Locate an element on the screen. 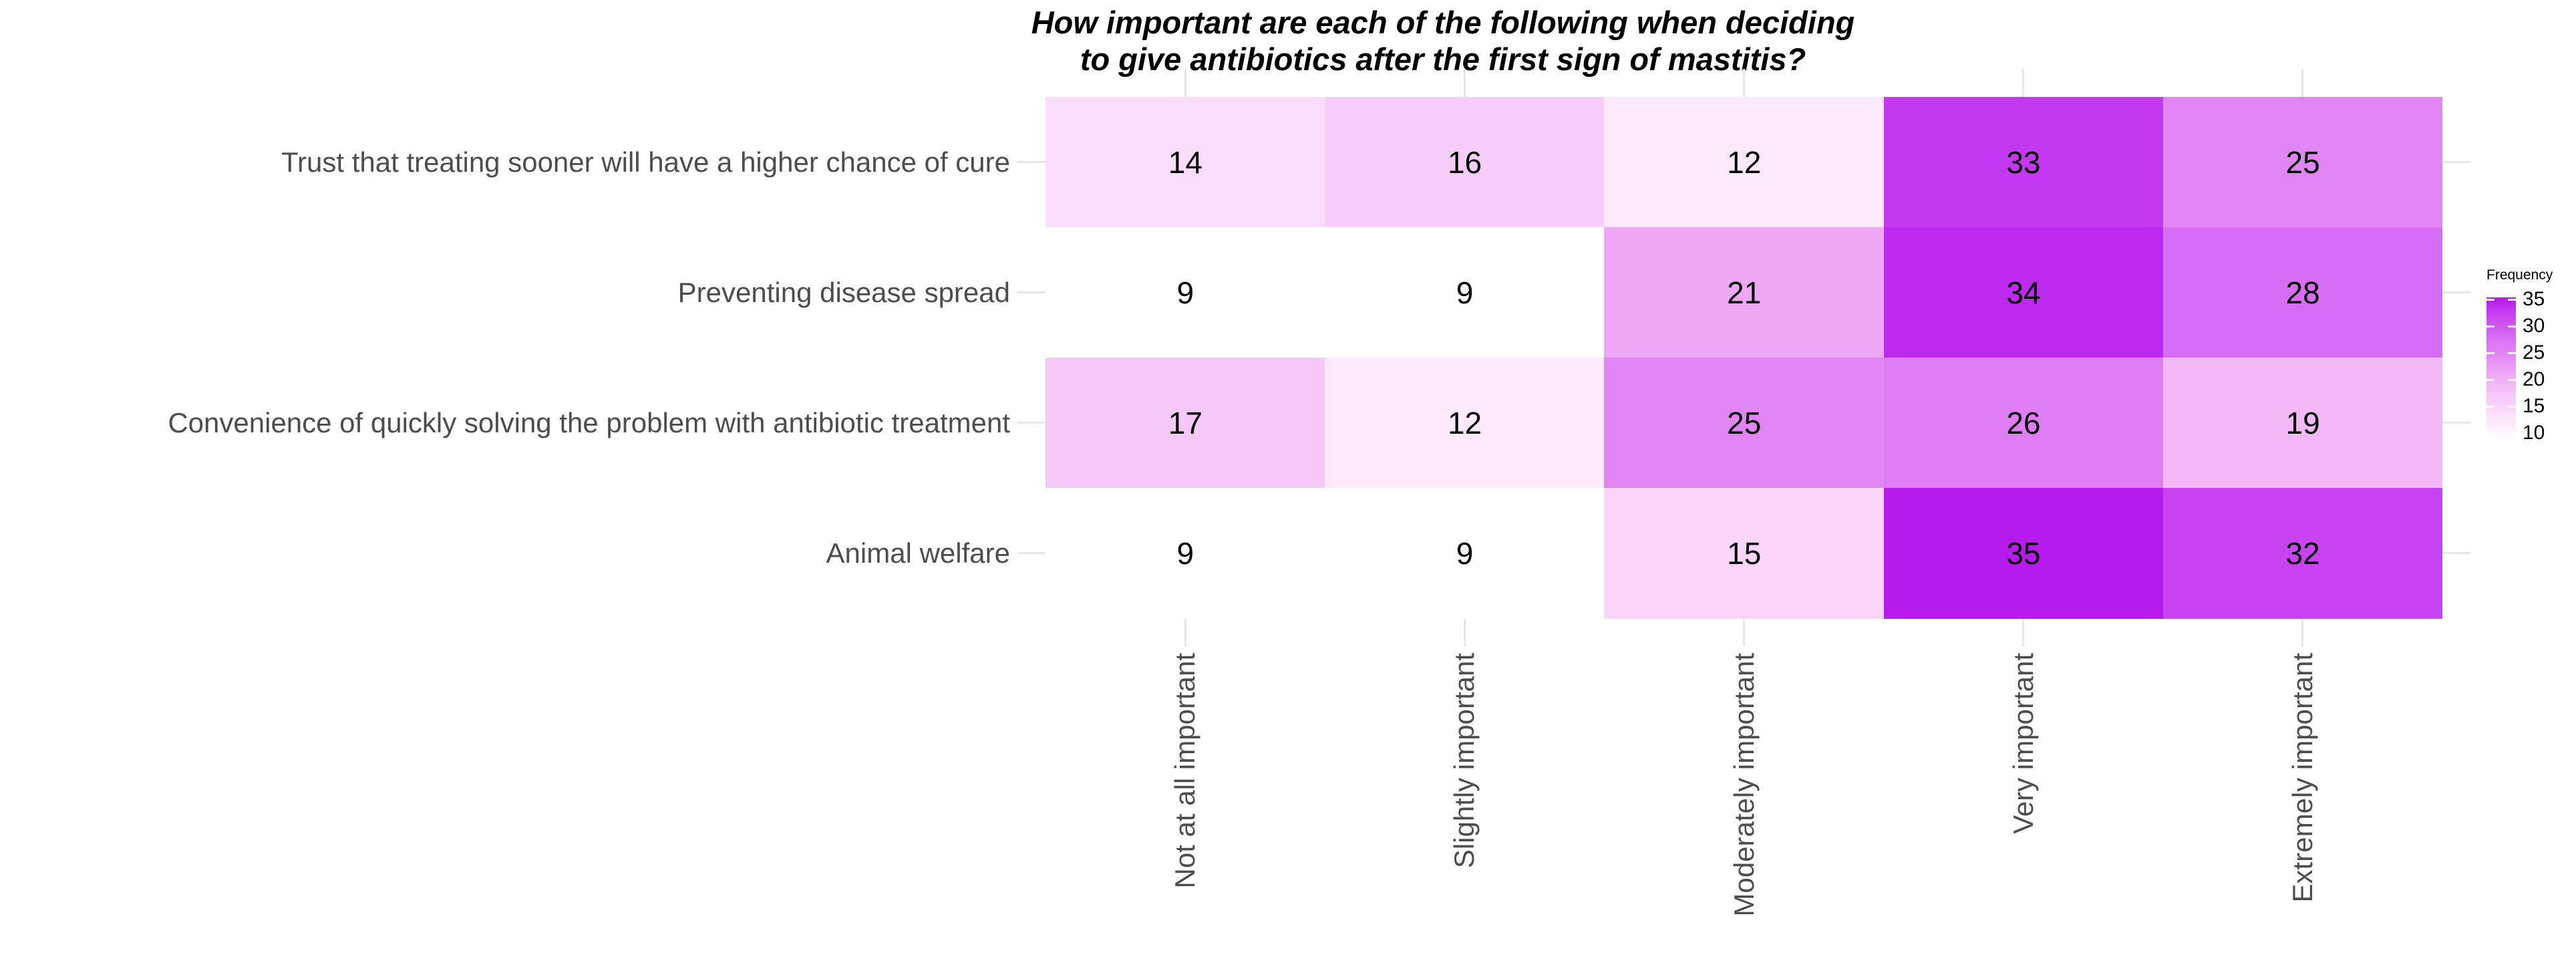 The height and width of the screenshot is (959, 2576). heatmap-cell: 15 is located at coordinates (1744, 554).